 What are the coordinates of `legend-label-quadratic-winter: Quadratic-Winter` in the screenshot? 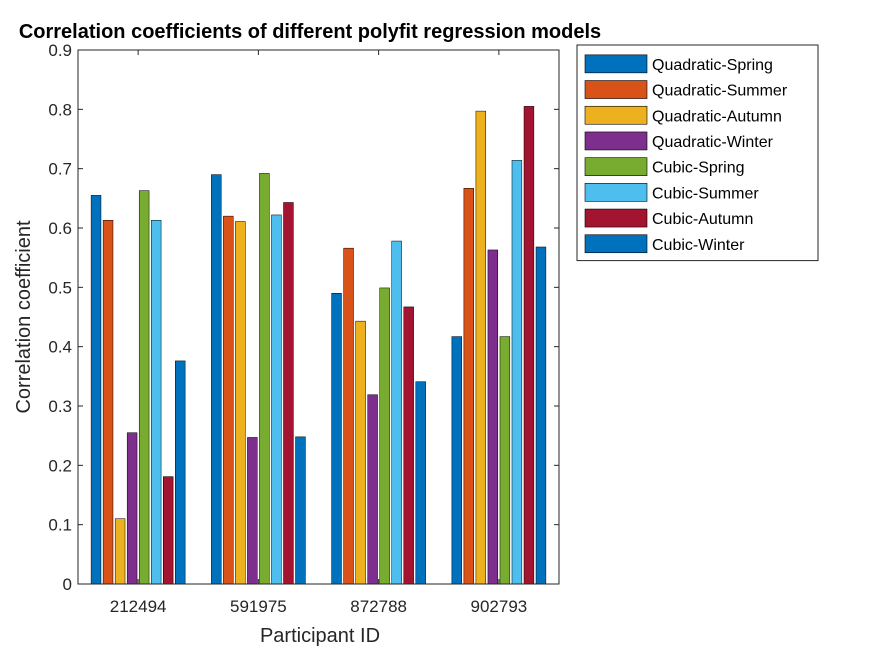 It's located at (713, 142).